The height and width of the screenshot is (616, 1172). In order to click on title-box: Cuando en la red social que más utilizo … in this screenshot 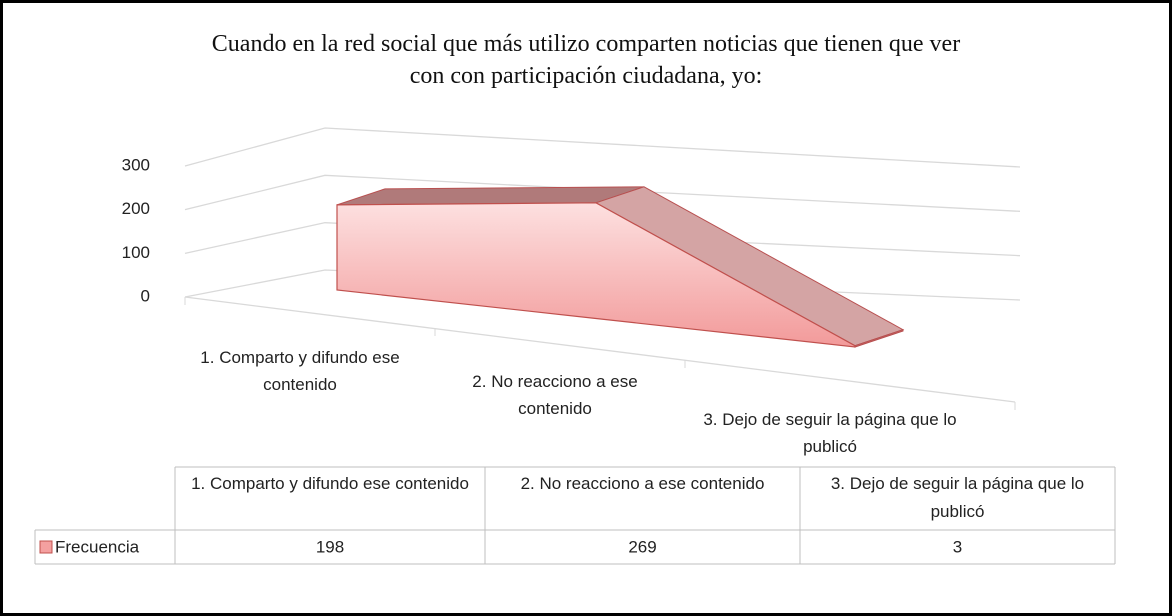, I will do `click(586, 60)`.